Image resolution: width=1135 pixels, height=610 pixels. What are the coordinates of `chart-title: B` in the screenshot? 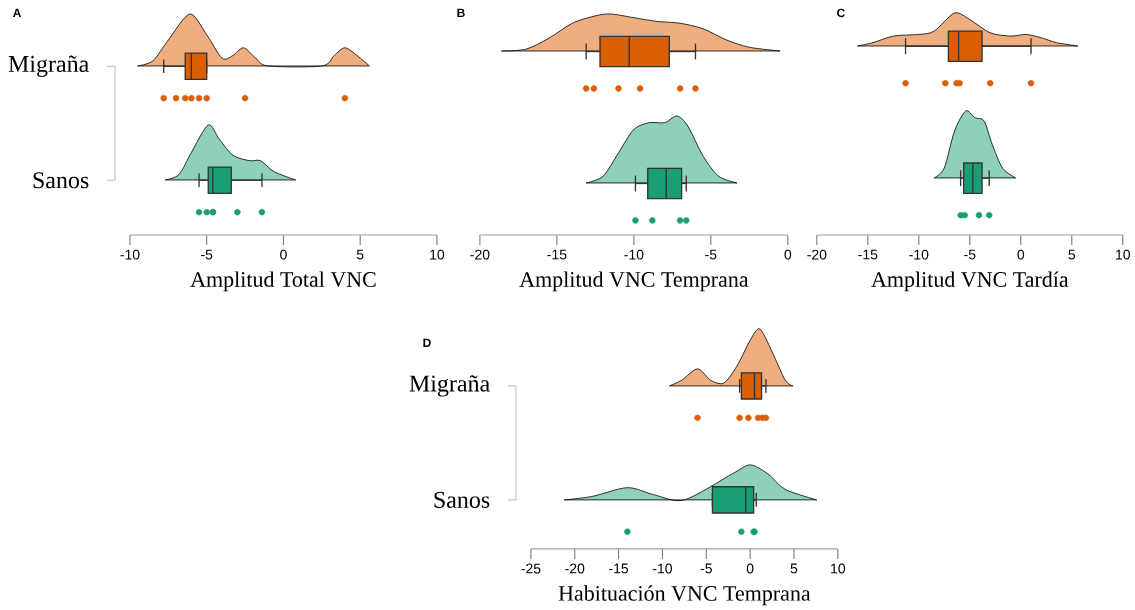 It's located at (461, 13).